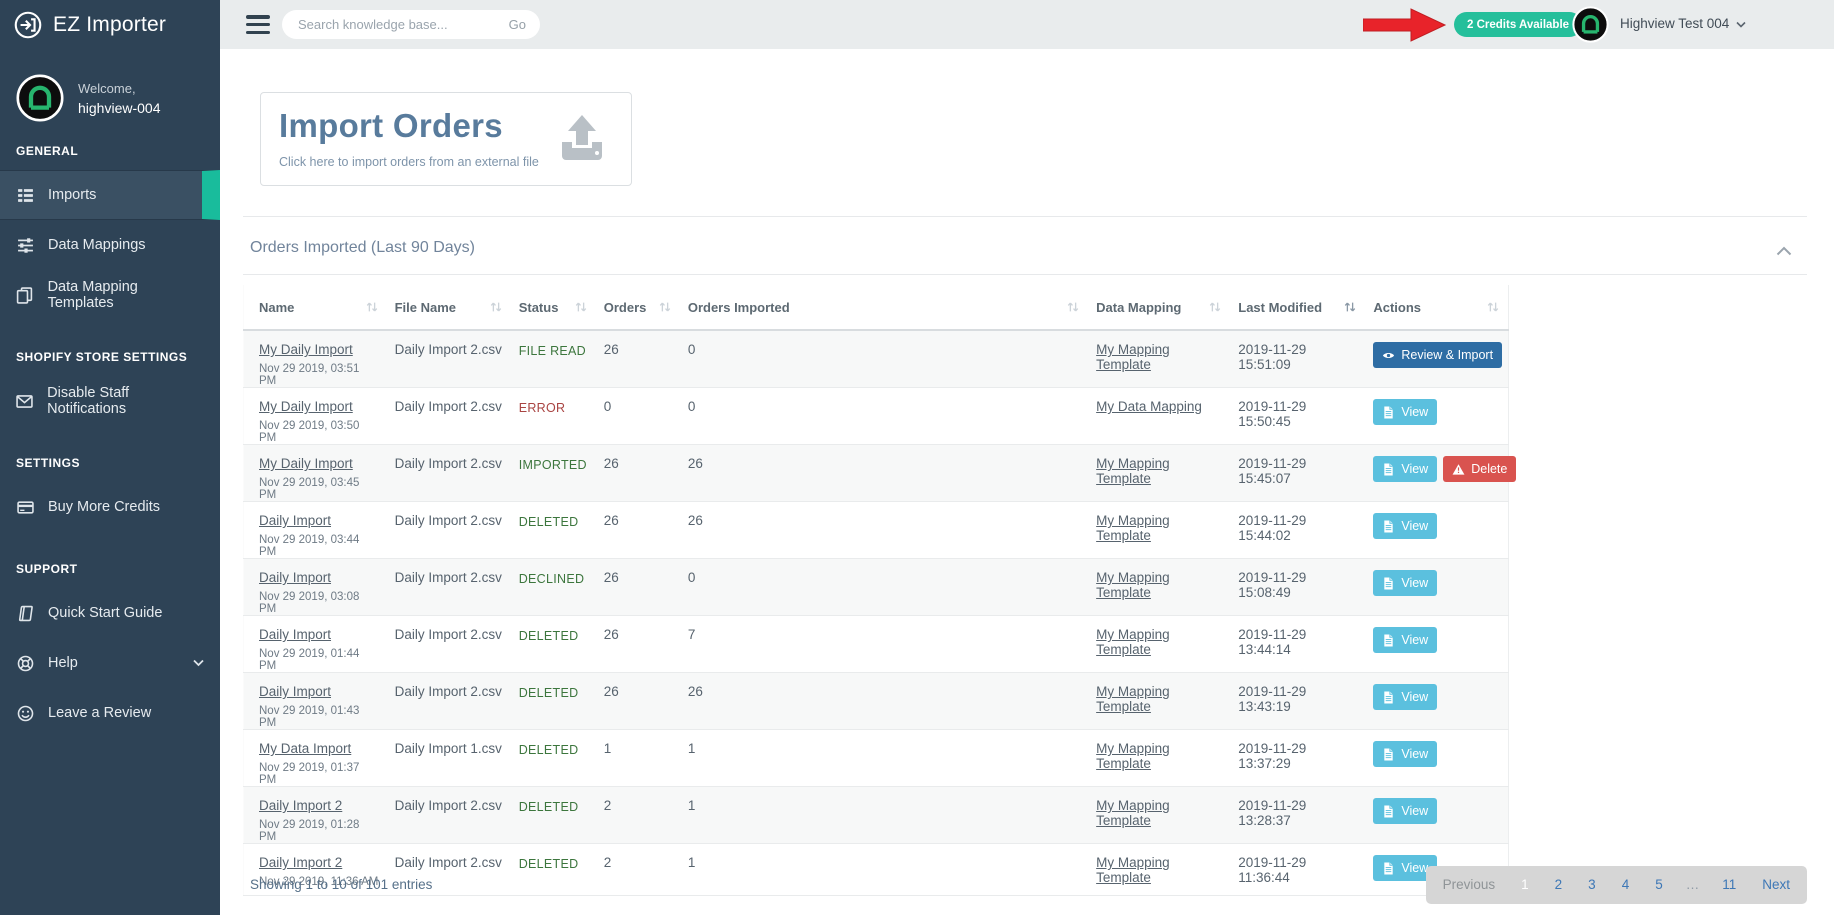 This screenshot has height=915, width=1834. What do you see at coordinates (305, 748) in the screenshot?
I see `import-name-link: My Data Import` at bounding box center [305, 748].